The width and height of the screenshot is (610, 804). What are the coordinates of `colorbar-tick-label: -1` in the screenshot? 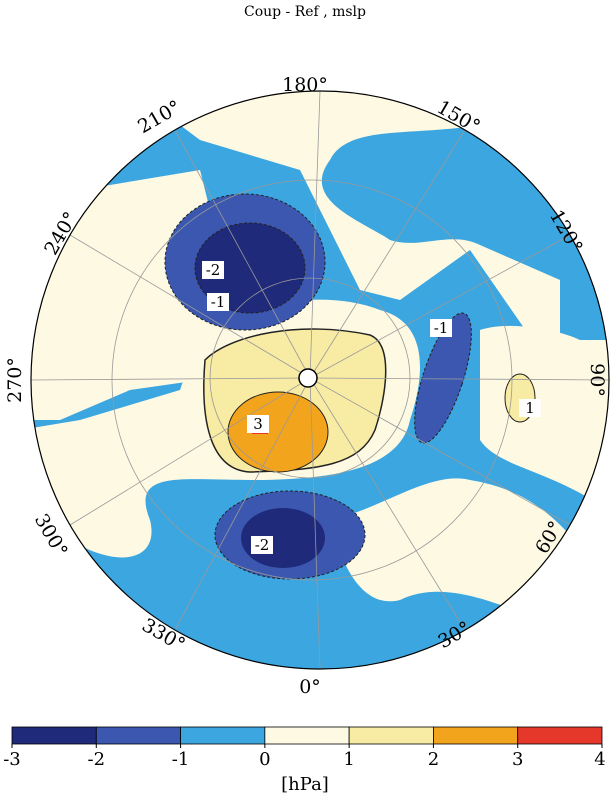 It's located at (181, 759).